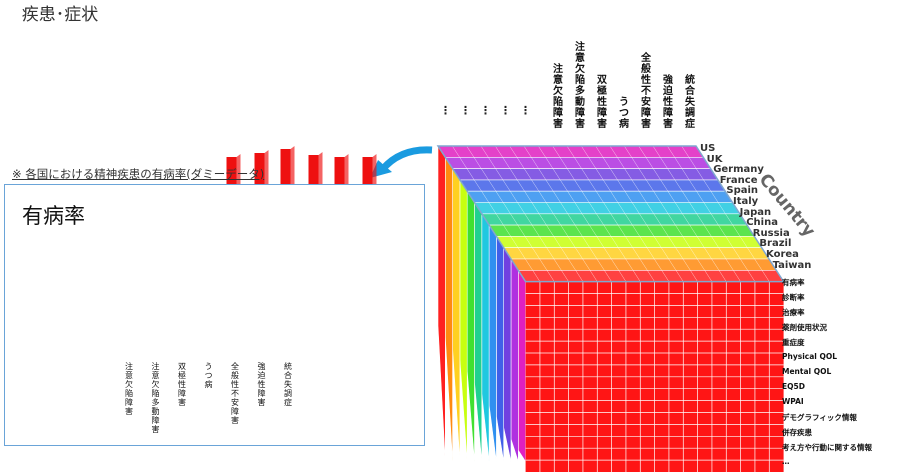 This screenshot has width=900, height=474. I want to click on metric-label: 併存疾患, so click(797, 432).